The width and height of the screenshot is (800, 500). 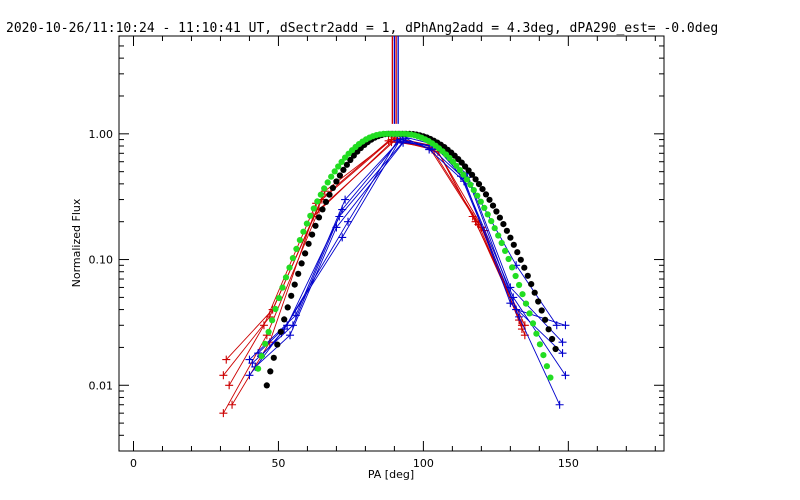 I want to click on vertical-markers, so click(x=395, y=80).